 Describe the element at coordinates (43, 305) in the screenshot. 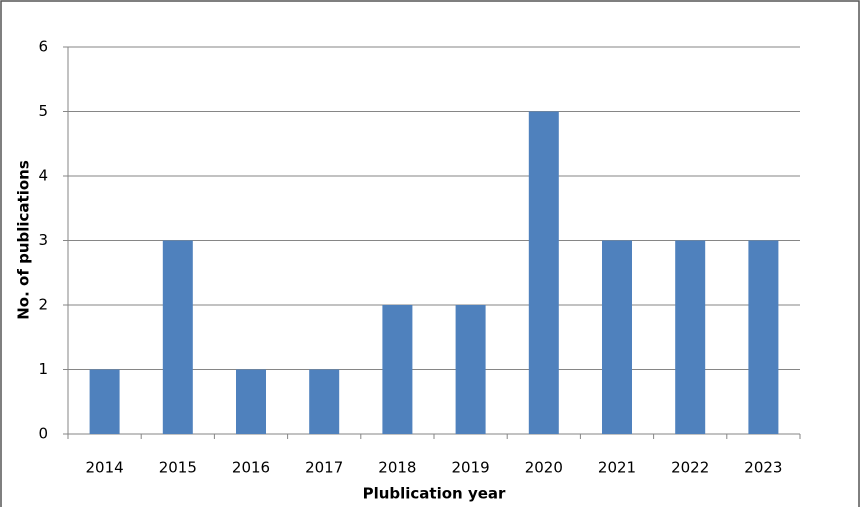

I see `y-tick-label: 2` at that location.